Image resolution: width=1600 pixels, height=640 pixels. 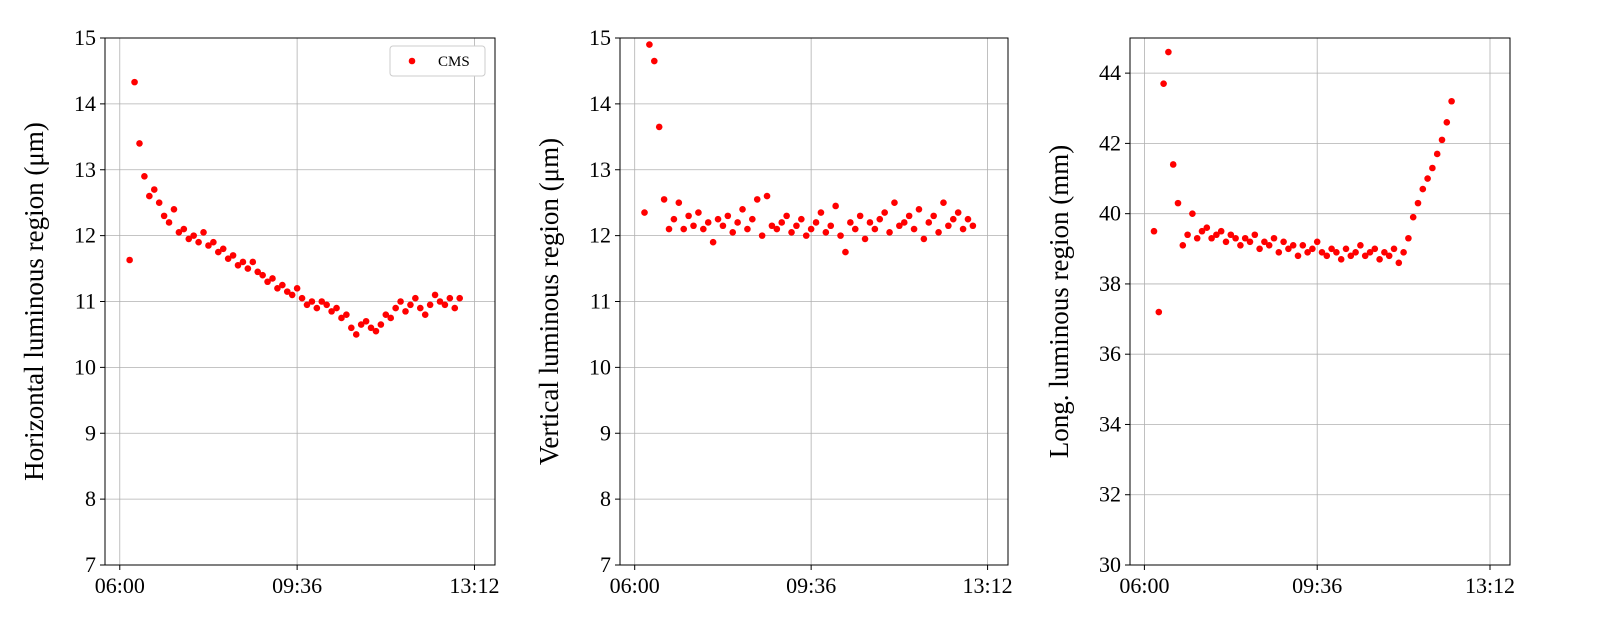 I want to click on x-tick-label: 06:00, so click(x=635, y=585).